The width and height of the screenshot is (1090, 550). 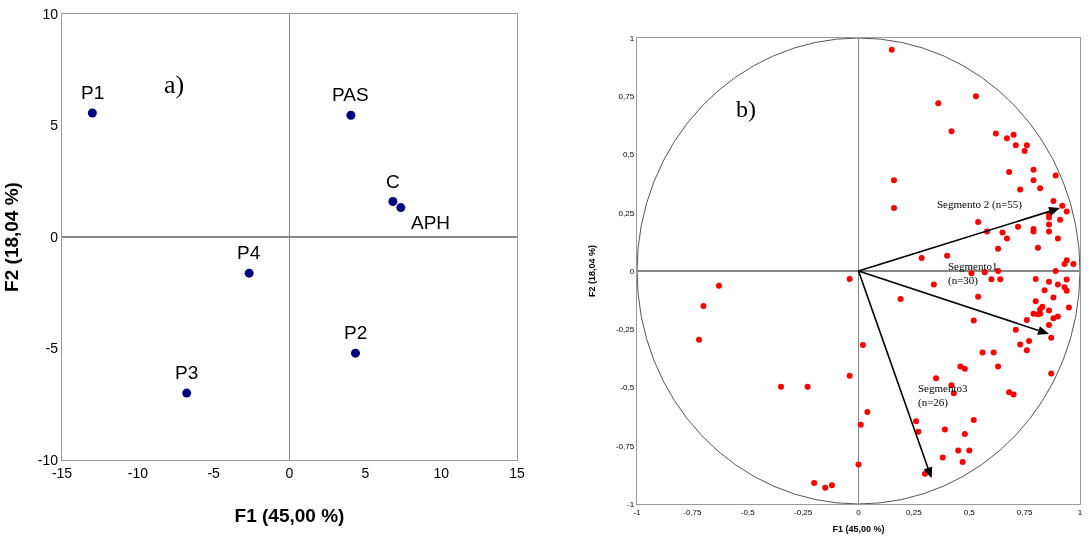 I want to click on y-tick-label: 0,25, so click(x=626, y=213).